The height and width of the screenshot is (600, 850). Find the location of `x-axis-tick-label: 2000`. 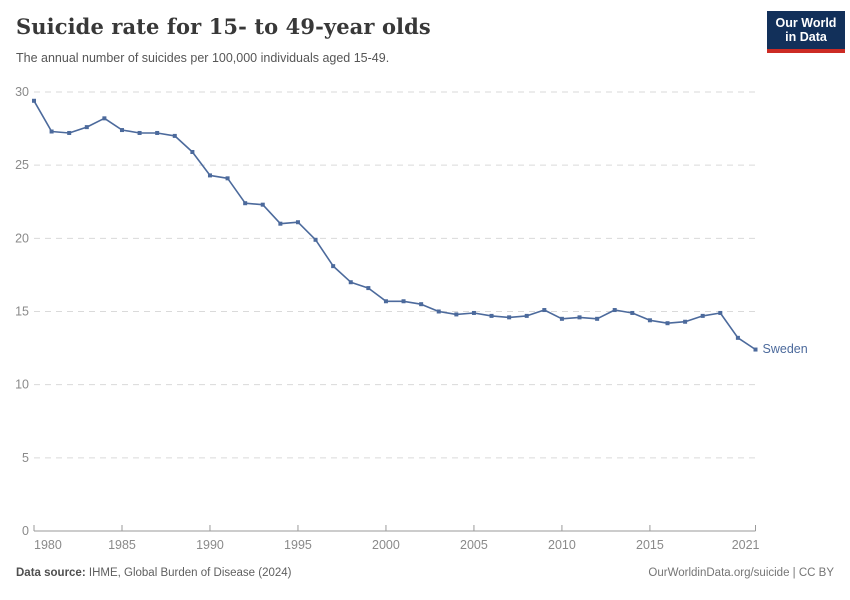

x-axis-tick-label: 2000 is located at coordinates (386, 545).